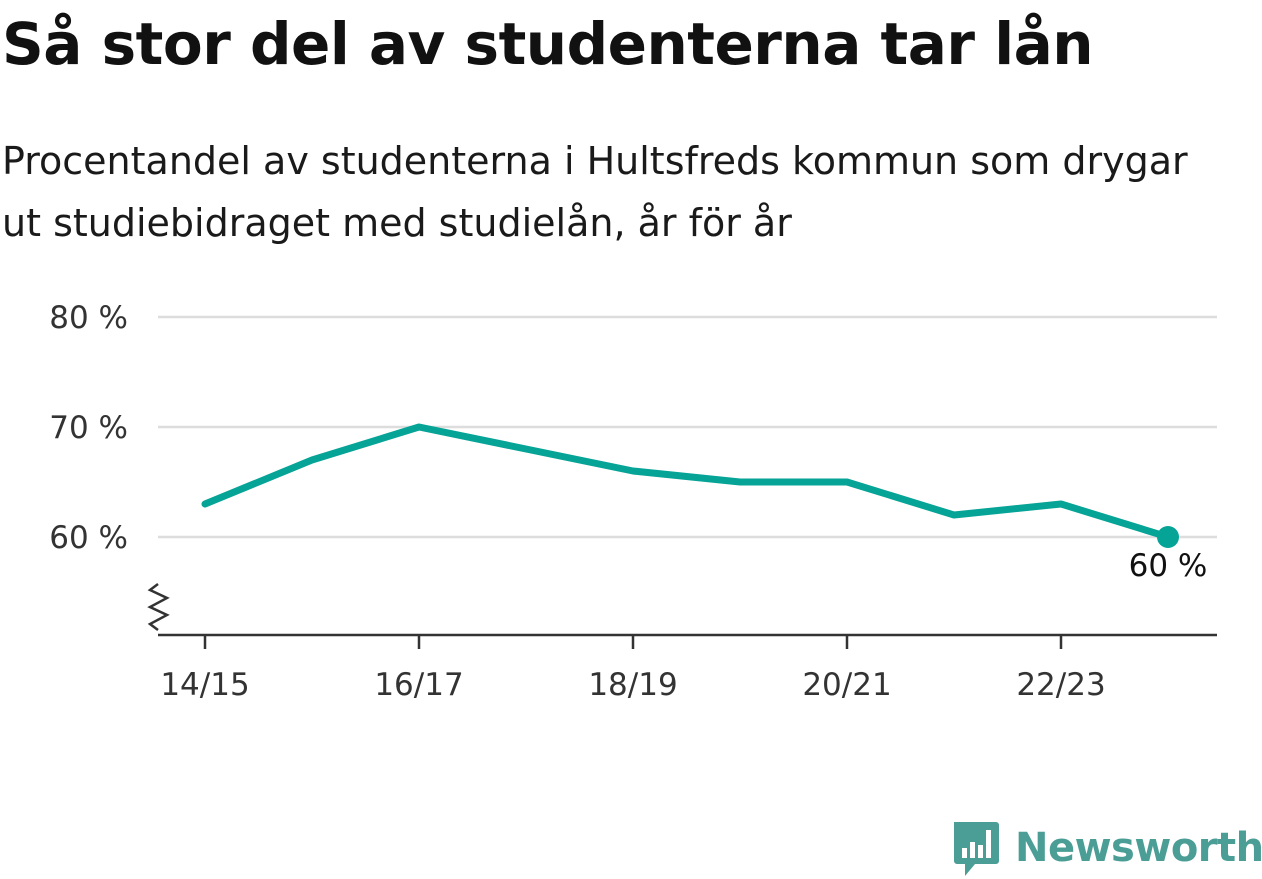 The image size is (1262, 879). Describe the element at coordinates (1060, 685) in the screenshot. I see `x-tick-label-22-23: 22/23` at that location.